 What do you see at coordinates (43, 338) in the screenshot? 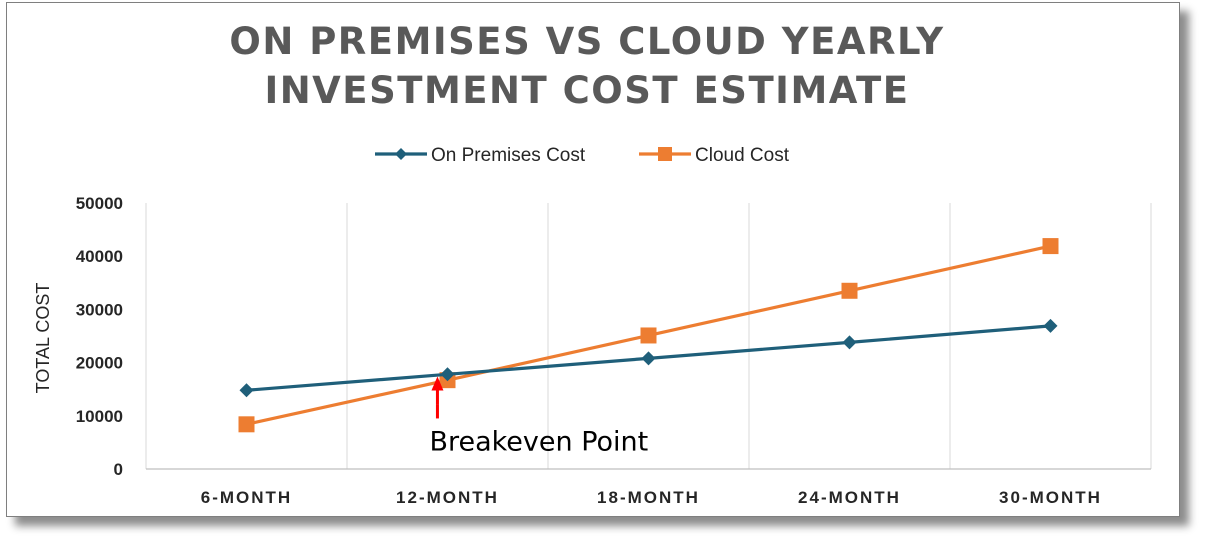
I see `y-axis-label: TOTAL COST` at bounding box center [43, 338].